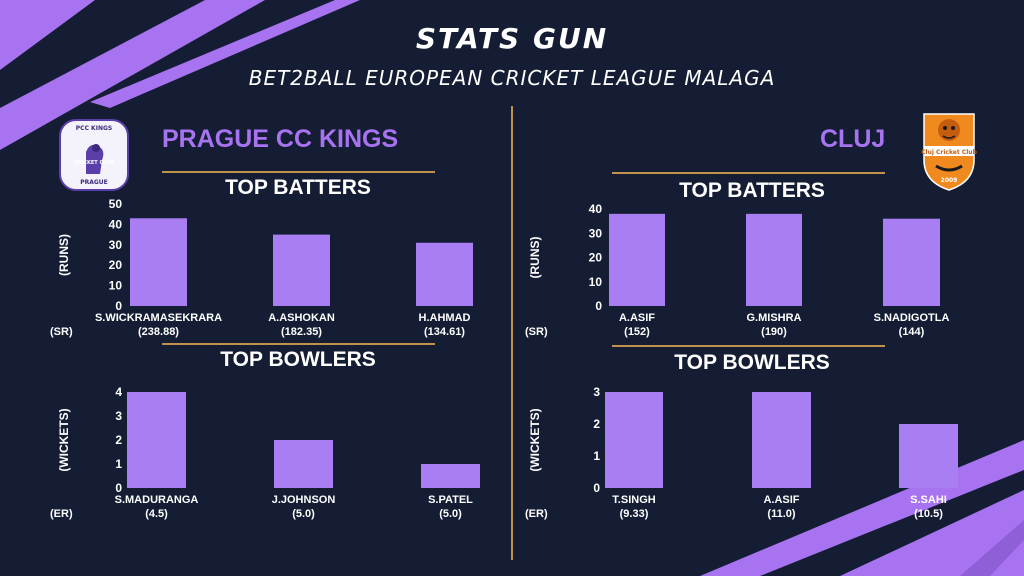  What do you see at coordinates (94, 182) in the screenshot?
I see `logo-text: PRAGUE` at bounding box center [94, 182].